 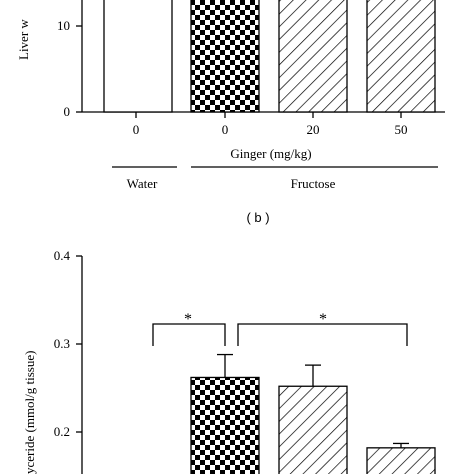 I want to click on group-label-fructose: Fructose, so click(x=313, y=183).